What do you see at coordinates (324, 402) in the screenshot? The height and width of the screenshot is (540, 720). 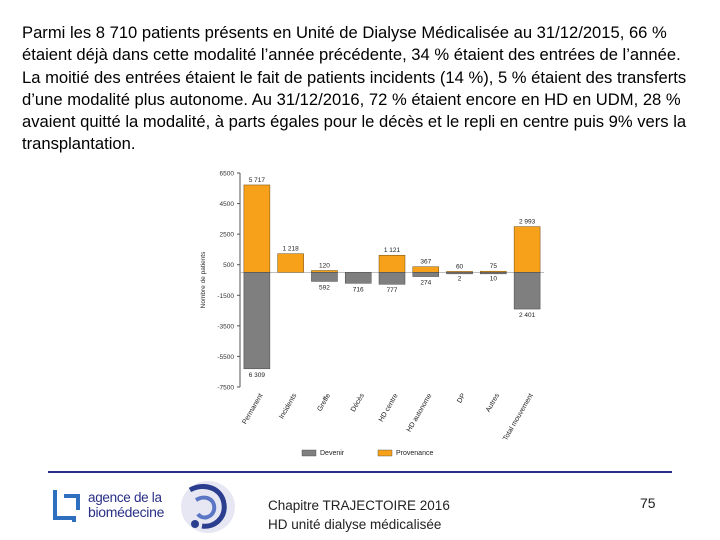 I see `x-category-label: Greffe` at bounding box center [324, 402].